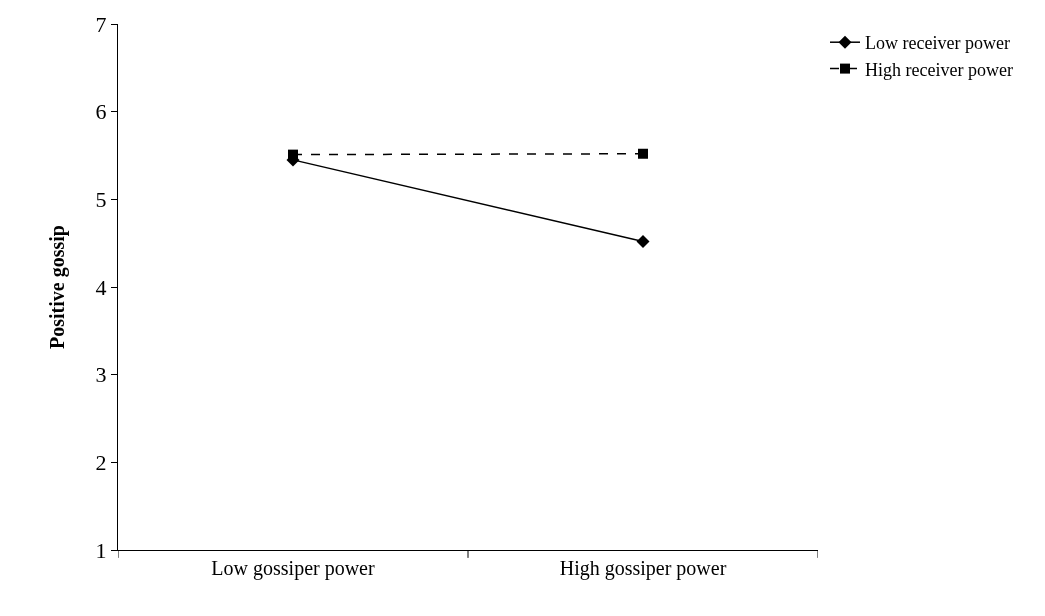 Image resolution: width=1045 pixels, height=616 pixels. What do you see at coordinates (101, 24) in the screenshot?
I see `y-tick-label: 7` at bounding box center [101, 24].